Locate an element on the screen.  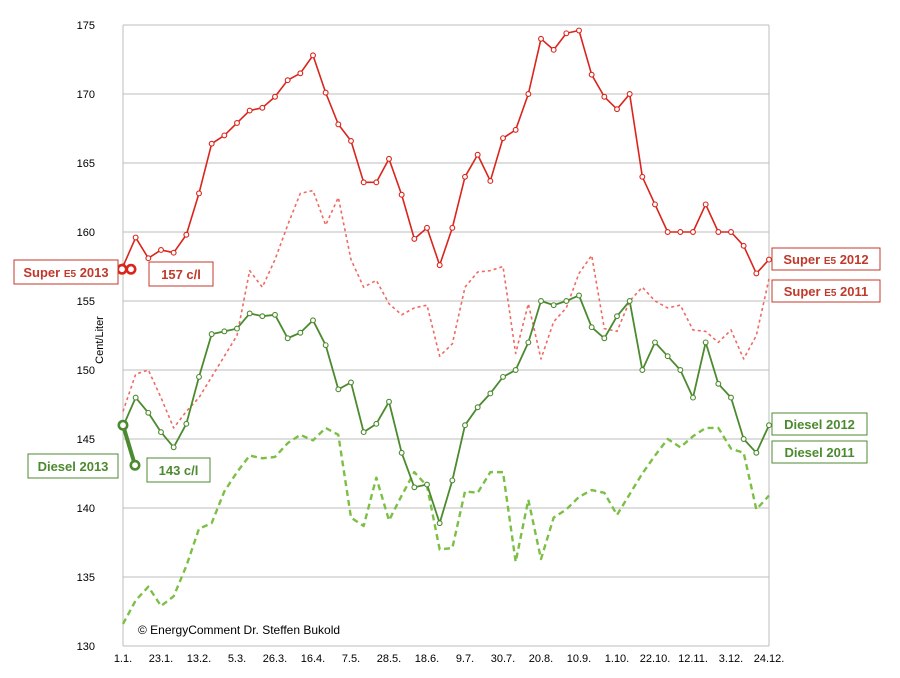
x-tick-label: 9.7. is located at coordinates (465, 659).